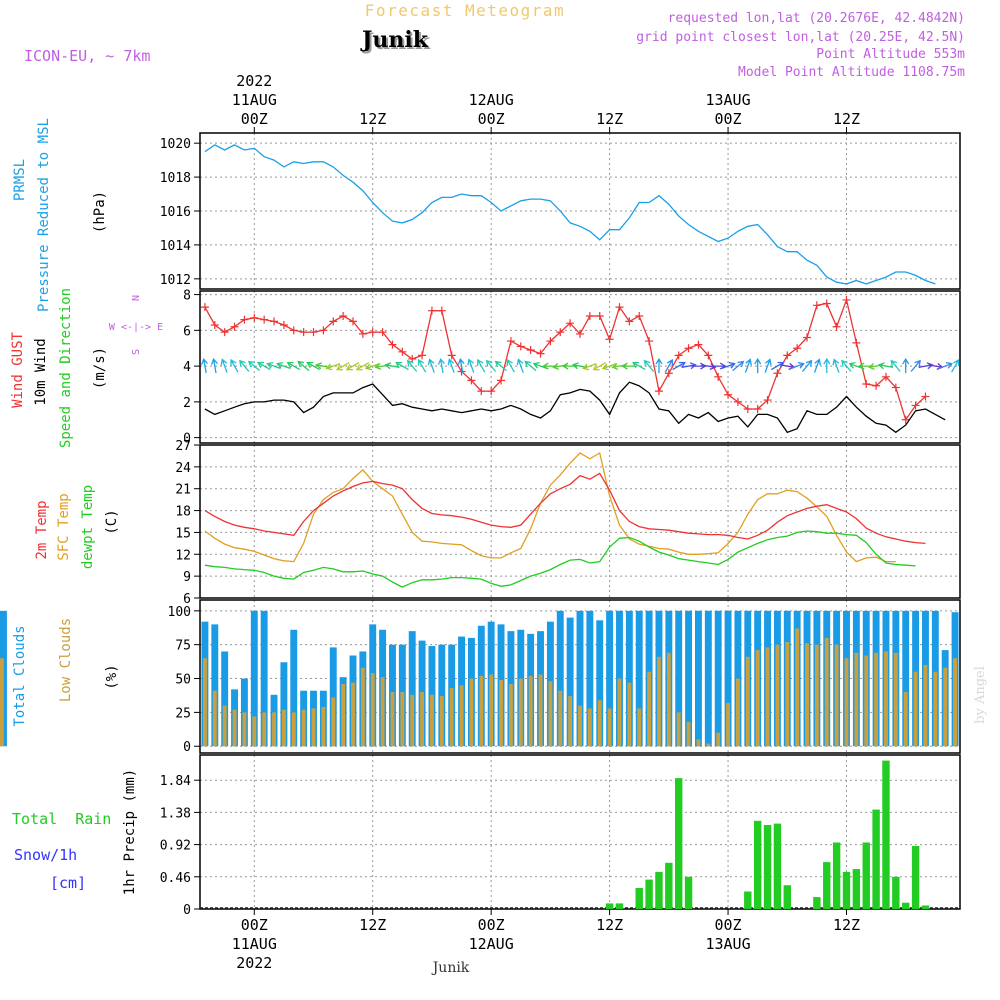  Describe the element at coordinates (465, 10) in the screenshot. I see `suptitle: Forecast Meteogram` at that location.